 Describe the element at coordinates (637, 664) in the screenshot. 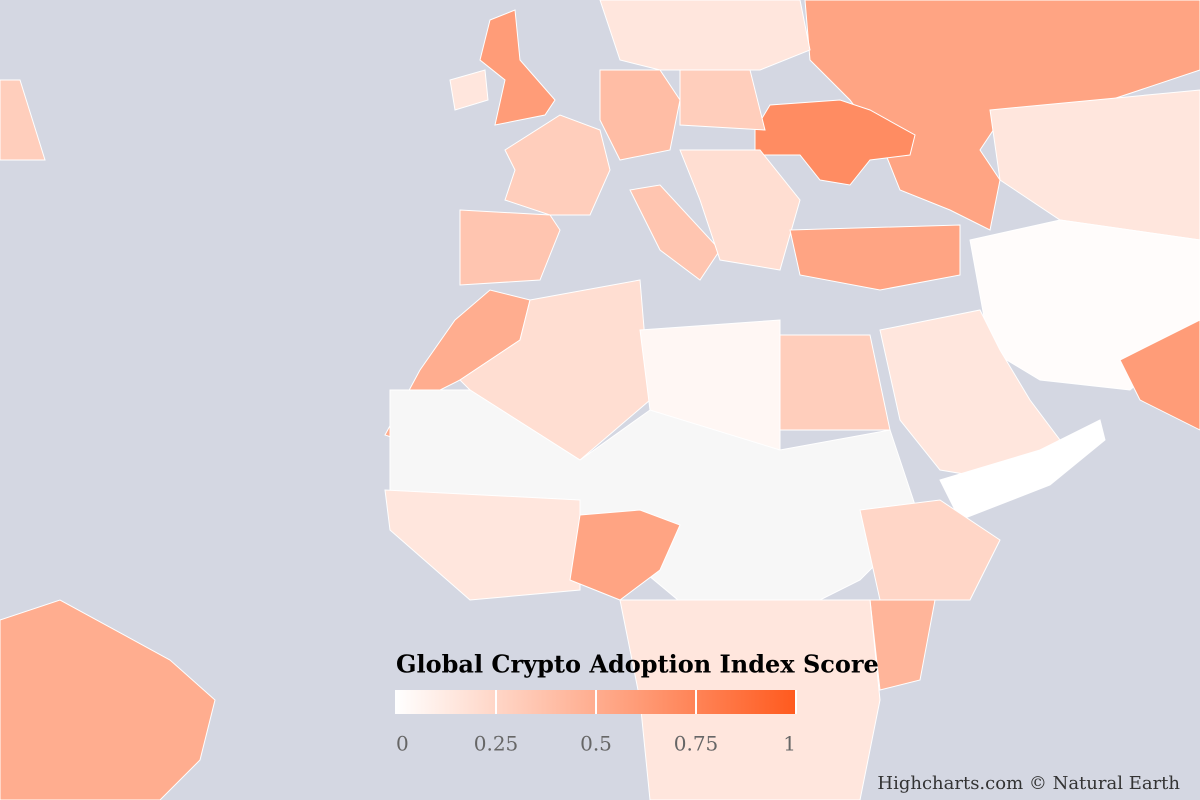

I see `legend-title: Global Crypto Adoption Index Score` at that location.